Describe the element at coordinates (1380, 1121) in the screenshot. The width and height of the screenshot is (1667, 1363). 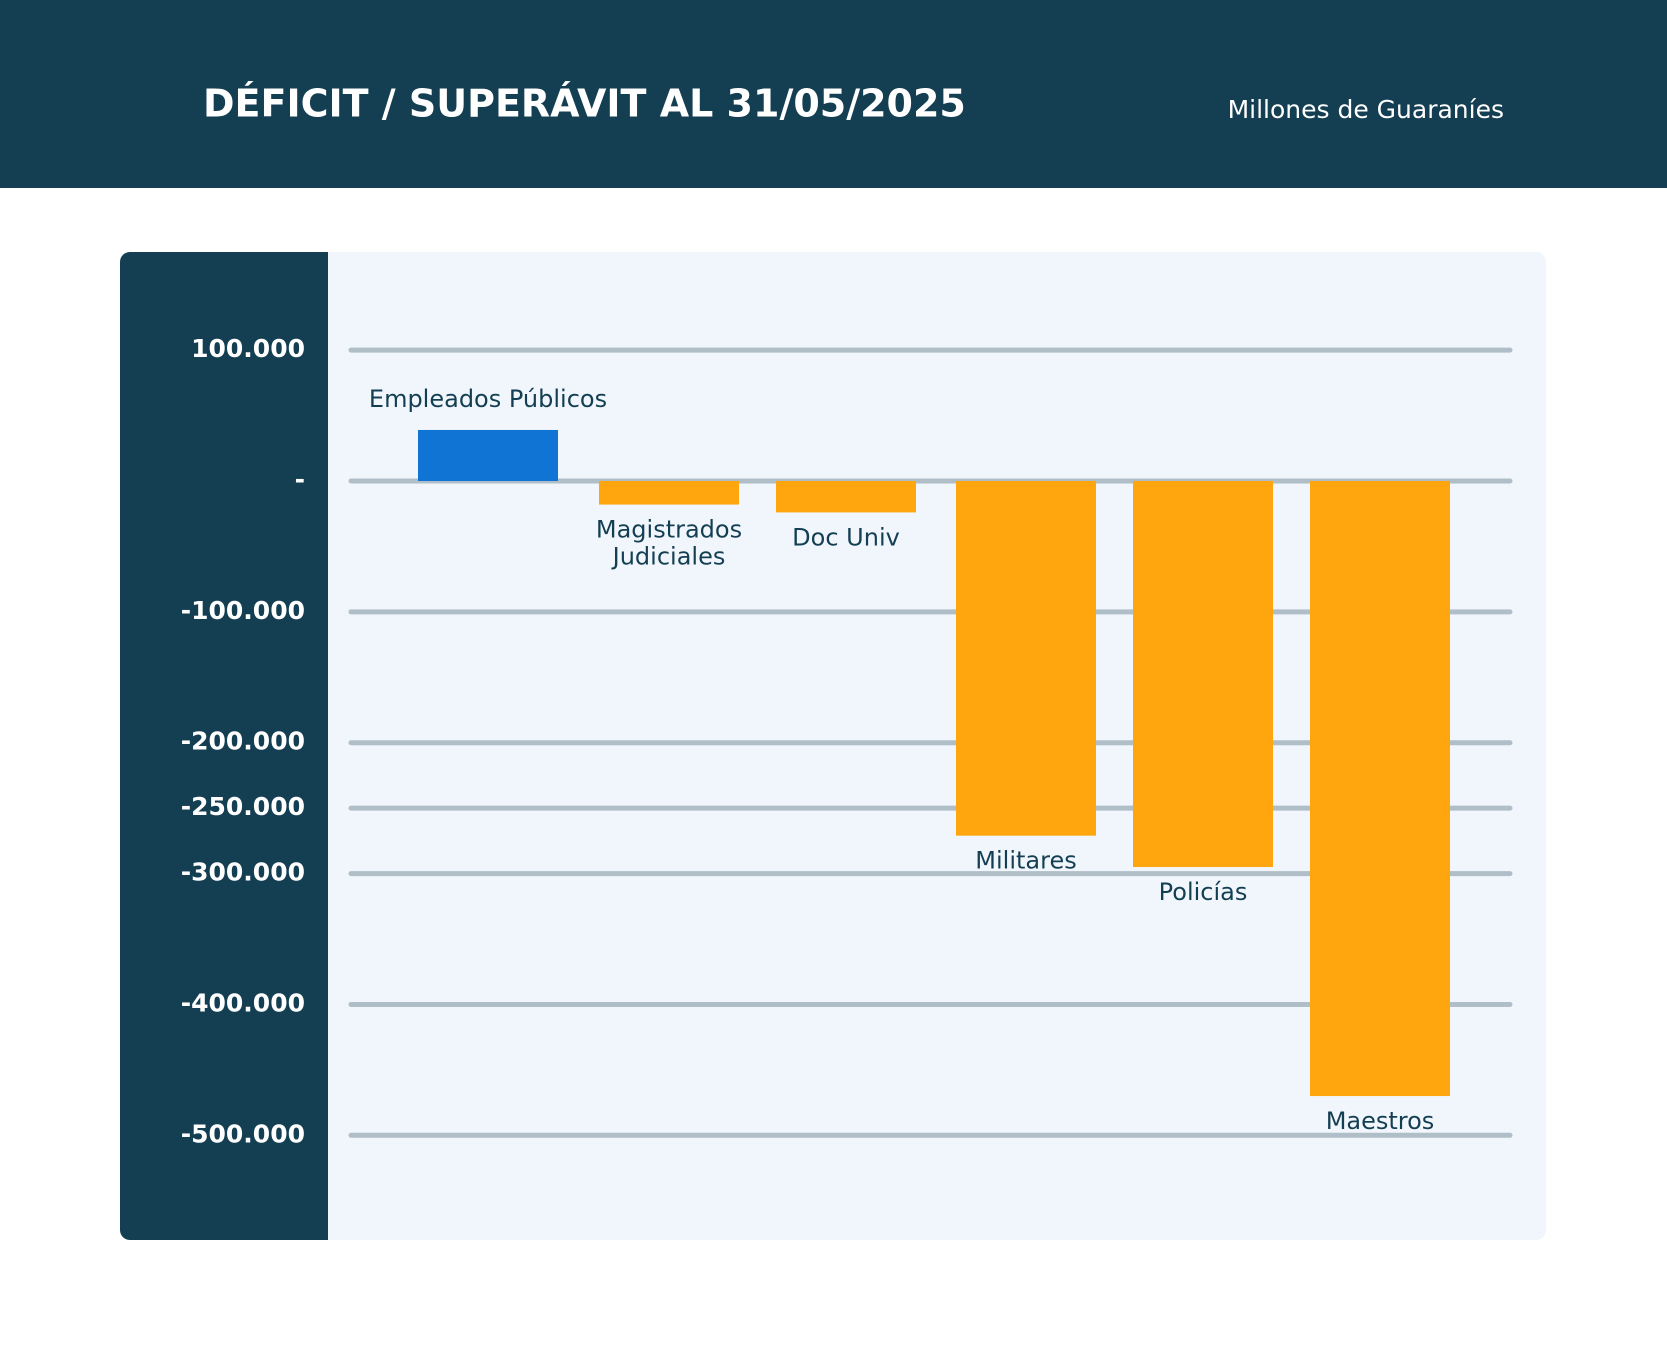
I see `category-label: Maestros` at that location.